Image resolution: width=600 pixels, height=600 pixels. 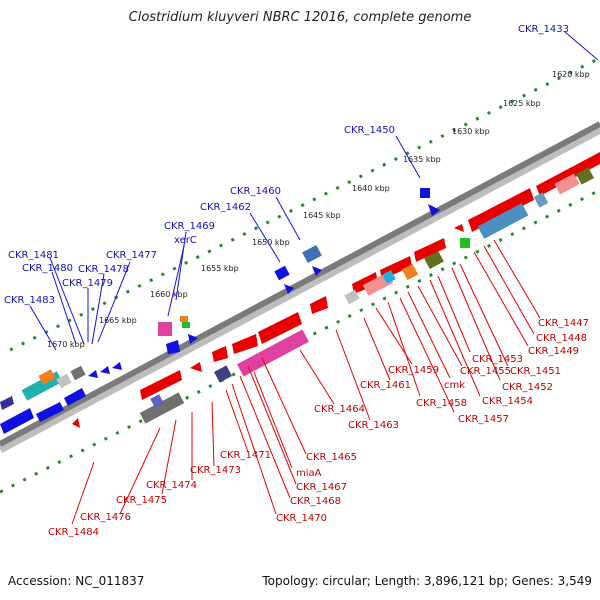 What do you see at coordinates (169, 294) in the screenshot?
I see `kbp-label: 1660 kbp` at bounding box center [169, 294].